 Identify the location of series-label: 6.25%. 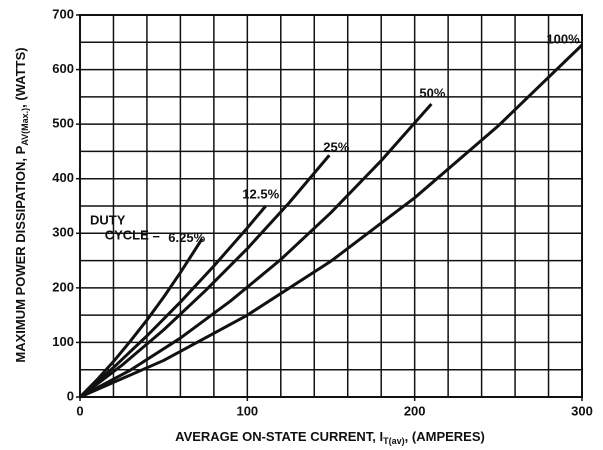
(186, 237).